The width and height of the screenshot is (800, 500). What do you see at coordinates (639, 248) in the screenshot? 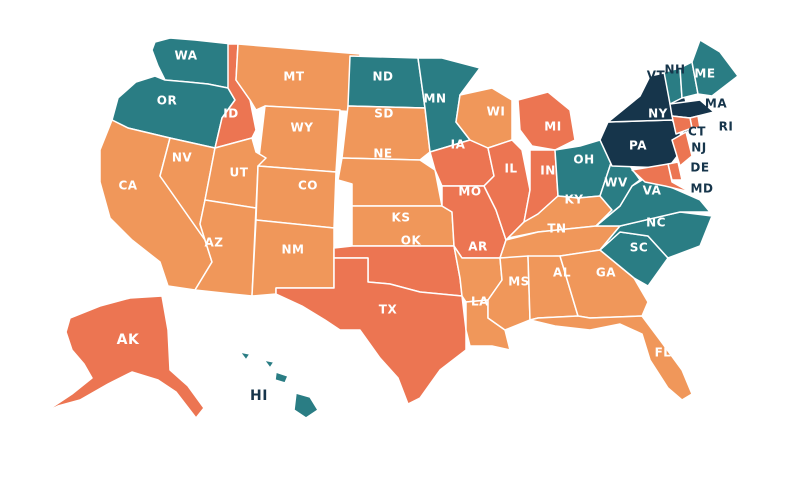
I see `state-label-sc: SC` at bounding box center [639, 248].